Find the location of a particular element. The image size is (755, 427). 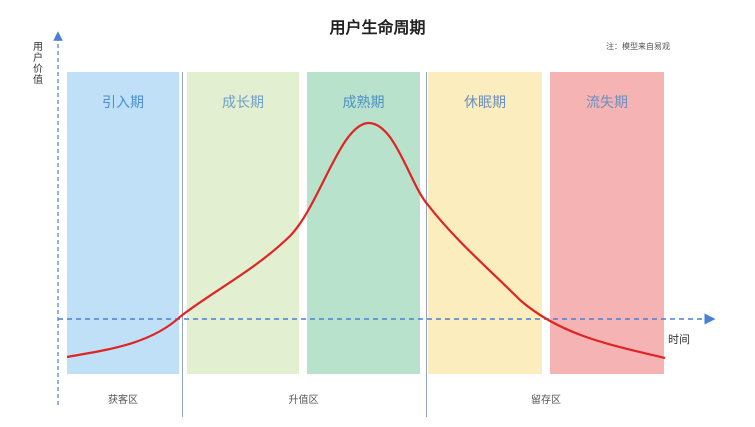

stage-band-churn is located at coordinates (607, 223).